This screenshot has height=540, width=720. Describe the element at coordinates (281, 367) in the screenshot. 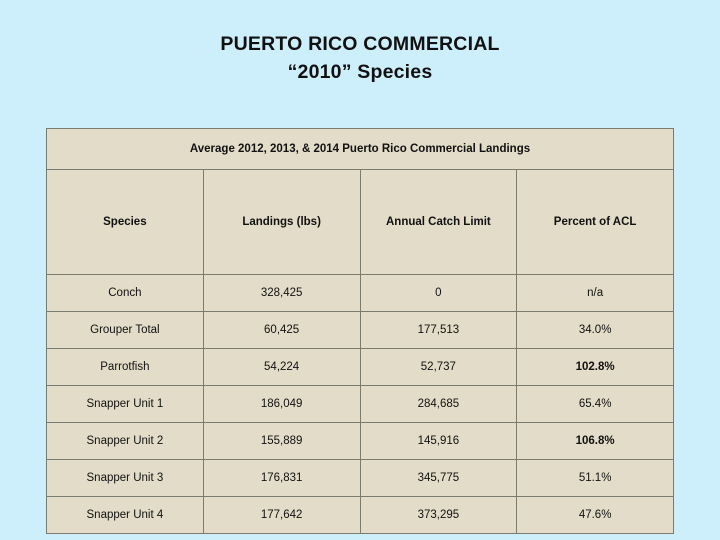

I see `cell-landings: 54,224` at that location.